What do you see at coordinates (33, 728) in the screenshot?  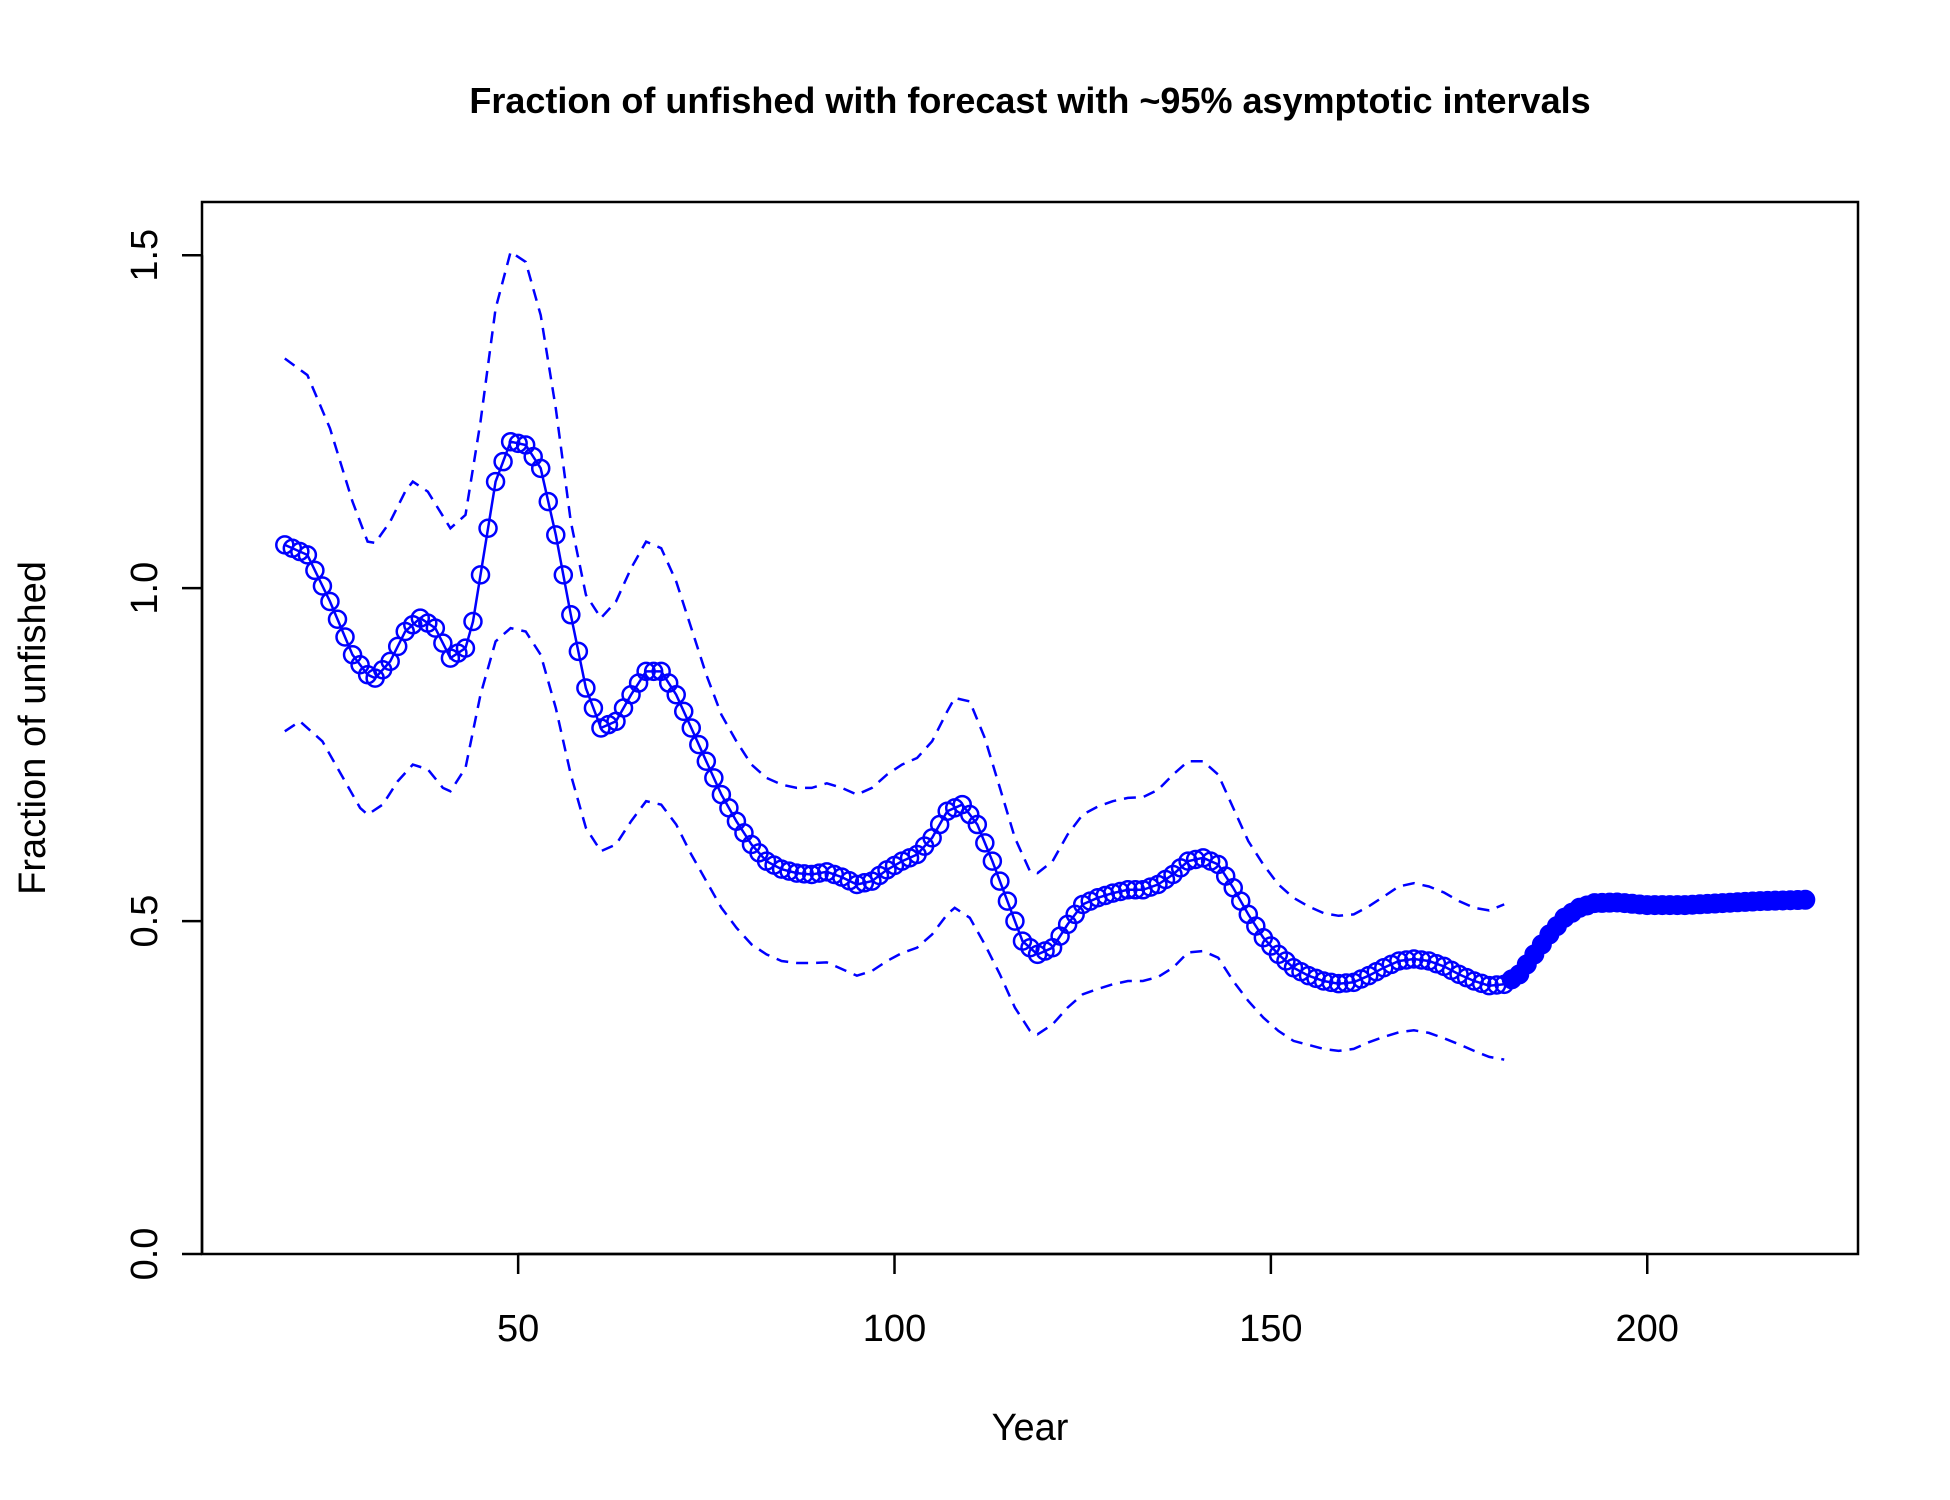 I see `y-axis-label: Fraction of unfished` at bounding box center [33, 728].